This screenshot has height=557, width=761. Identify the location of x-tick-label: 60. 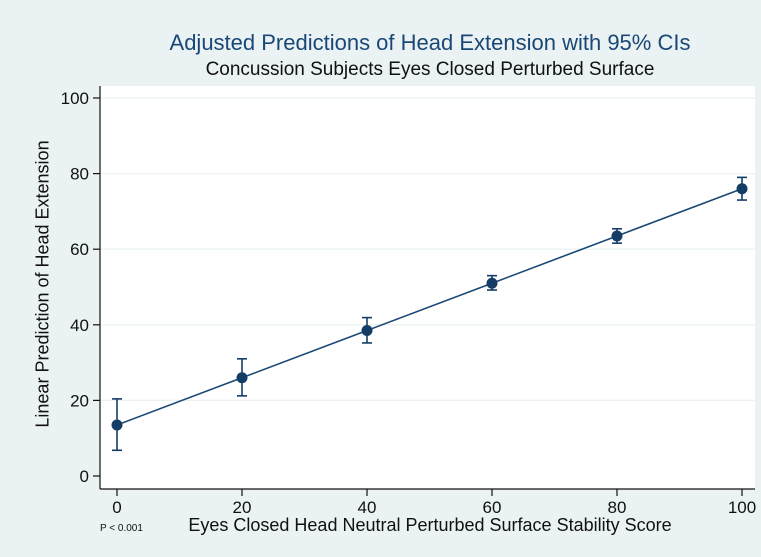
(492, 507).